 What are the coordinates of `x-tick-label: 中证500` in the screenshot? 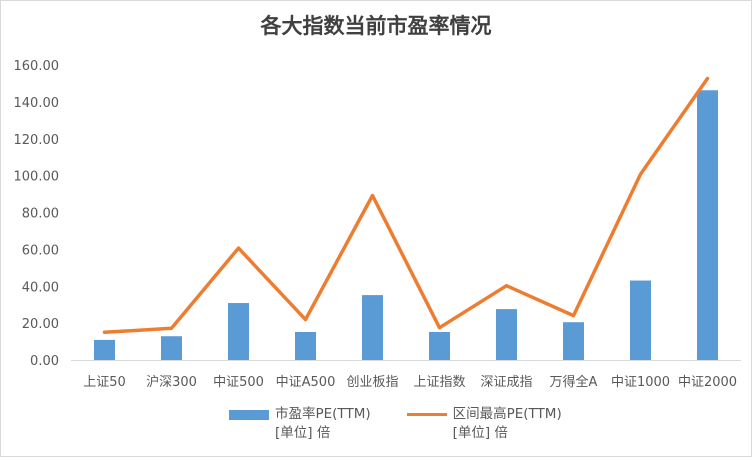 It's located at (238, 382).